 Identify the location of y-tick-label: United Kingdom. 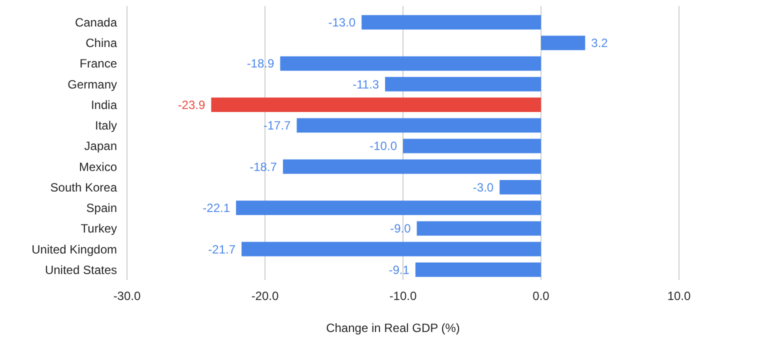
(74, 249).